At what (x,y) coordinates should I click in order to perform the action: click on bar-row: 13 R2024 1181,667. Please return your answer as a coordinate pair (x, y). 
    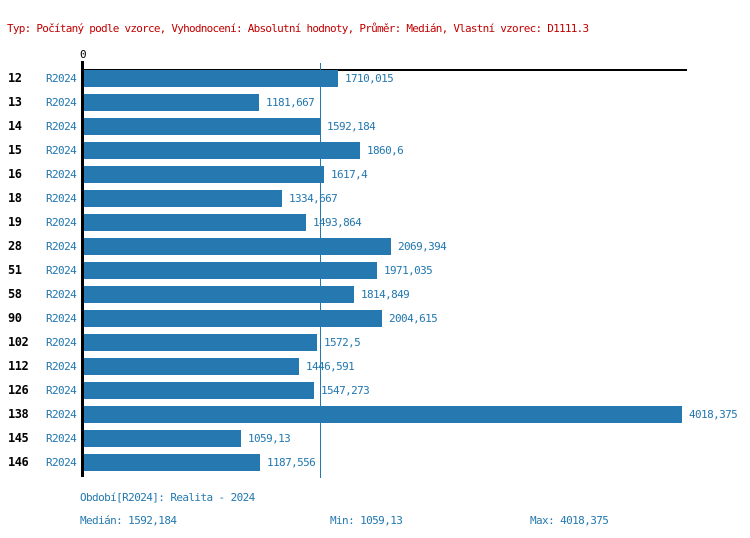
    Looking at the image, I should click on (375, 102).